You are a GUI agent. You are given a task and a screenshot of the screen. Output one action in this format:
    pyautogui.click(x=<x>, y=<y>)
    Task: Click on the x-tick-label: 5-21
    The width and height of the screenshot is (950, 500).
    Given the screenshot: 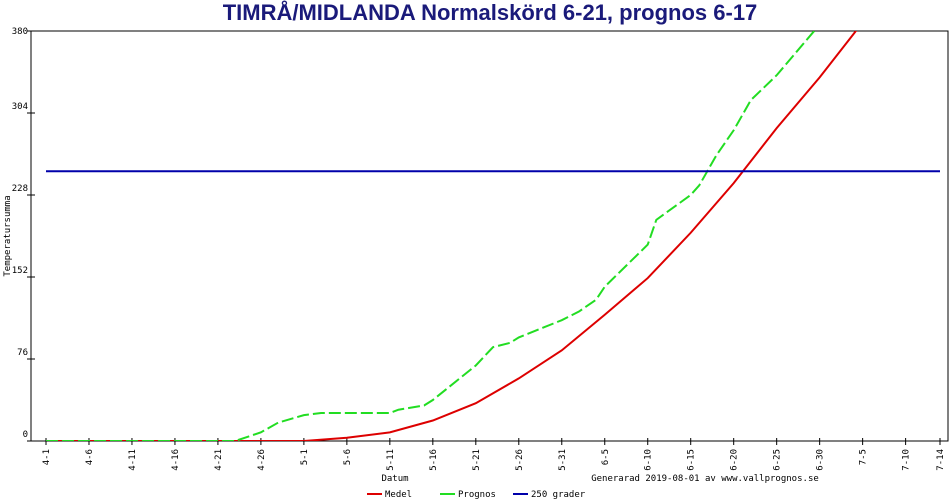 What is the action you would take?
    pyautogui.click(x=477, y=460)
    